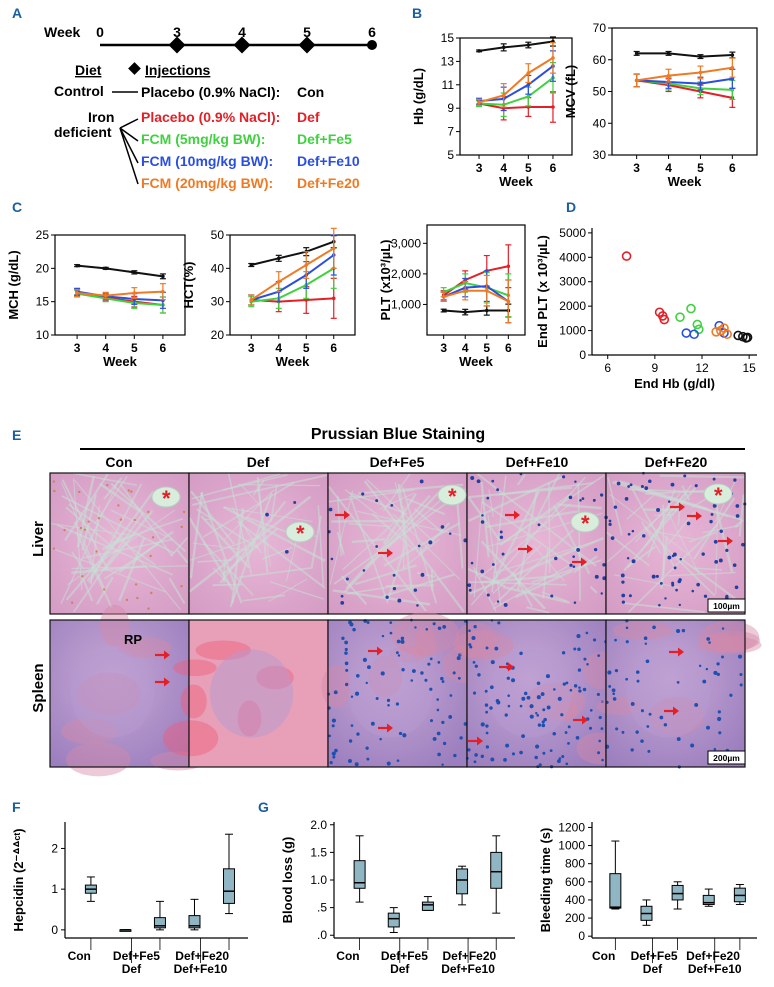 Image resolution: width=774 pixels, height=987 pixels. Describe the element at coordinates (177, 32) in the screenshot. I see `week-3: 3` at that location.